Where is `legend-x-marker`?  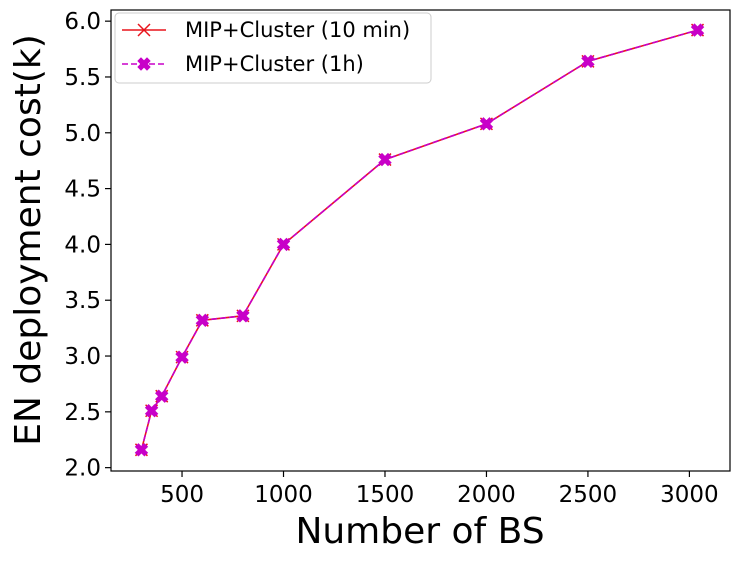 legend-x-marker is located at coordinates (144, 30).